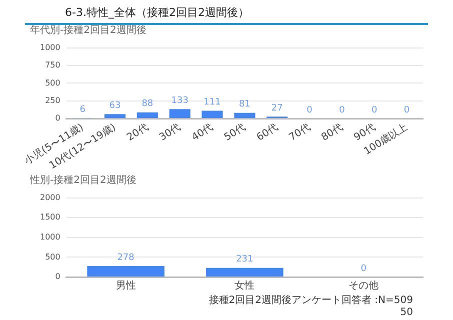 The image size is (453, 320). Describe the element at coordinates (311, 301) in the screenshot. I see `text: 接種2回目2週間後アンケート回答者 :N=509` at that location.